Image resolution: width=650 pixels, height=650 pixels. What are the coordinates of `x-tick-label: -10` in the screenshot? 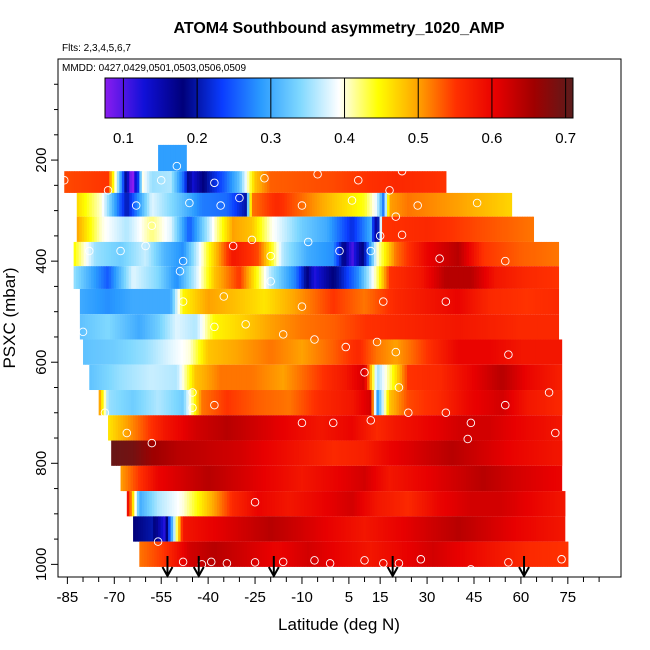 It's located at (302, 597).